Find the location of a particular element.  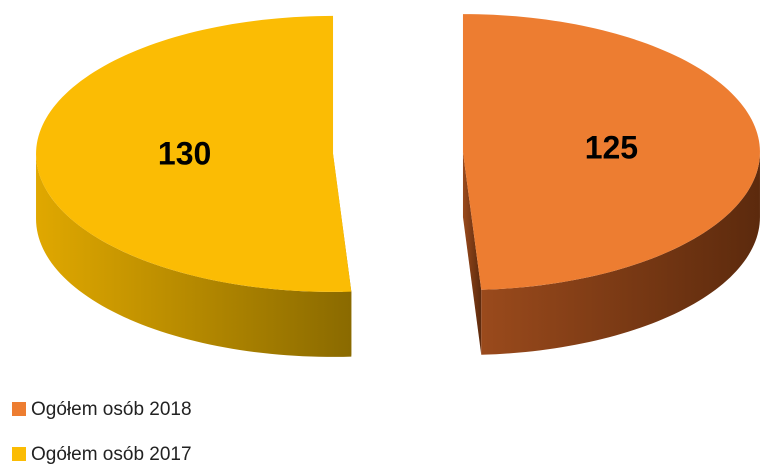

legend: Ogółem osób 2018 Ogółem osób 2017 is located at coordinates (102, 431).